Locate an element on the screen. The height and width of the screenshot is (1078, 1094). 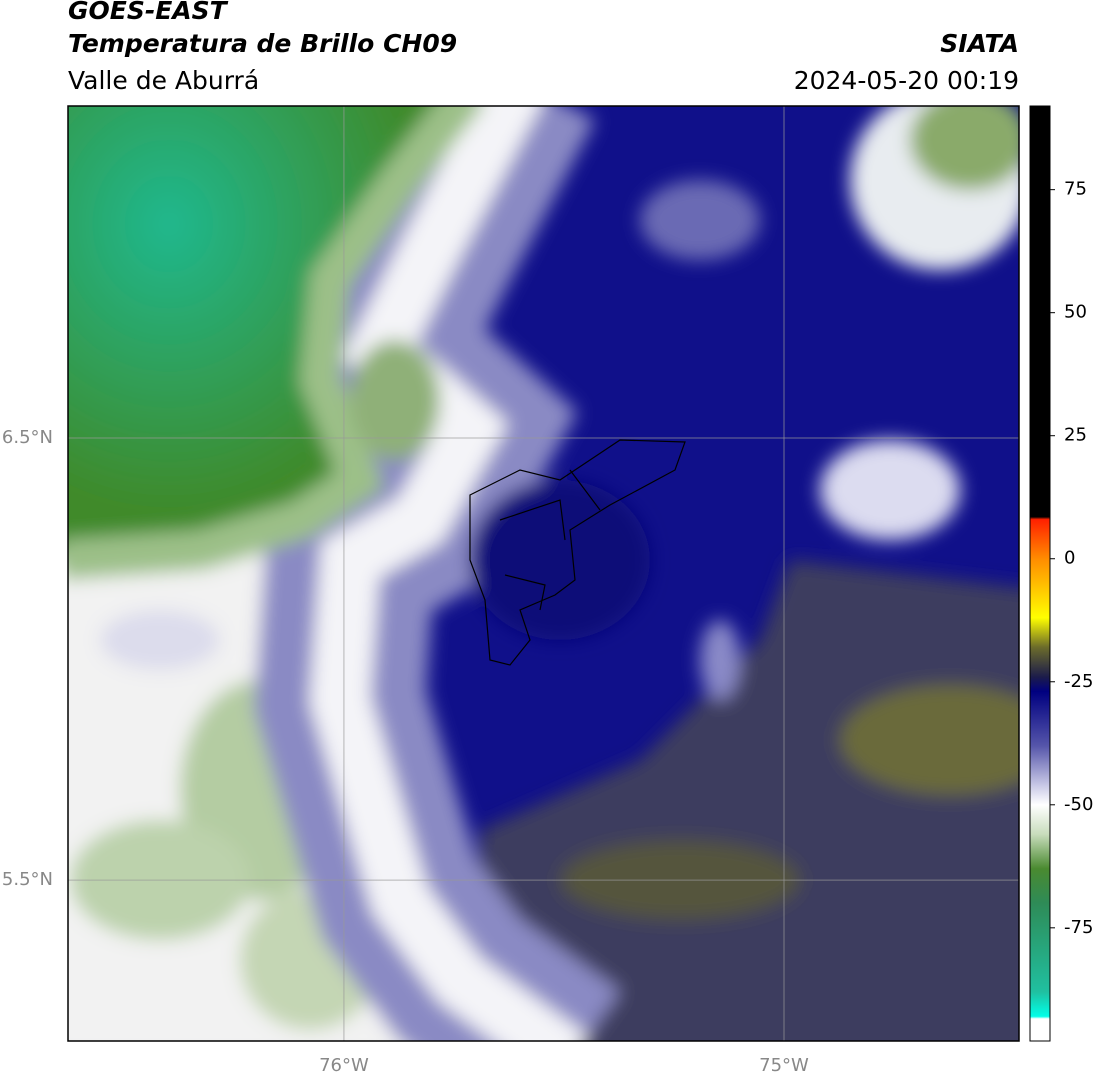
valley-outline is located at coordinates (577, 552).